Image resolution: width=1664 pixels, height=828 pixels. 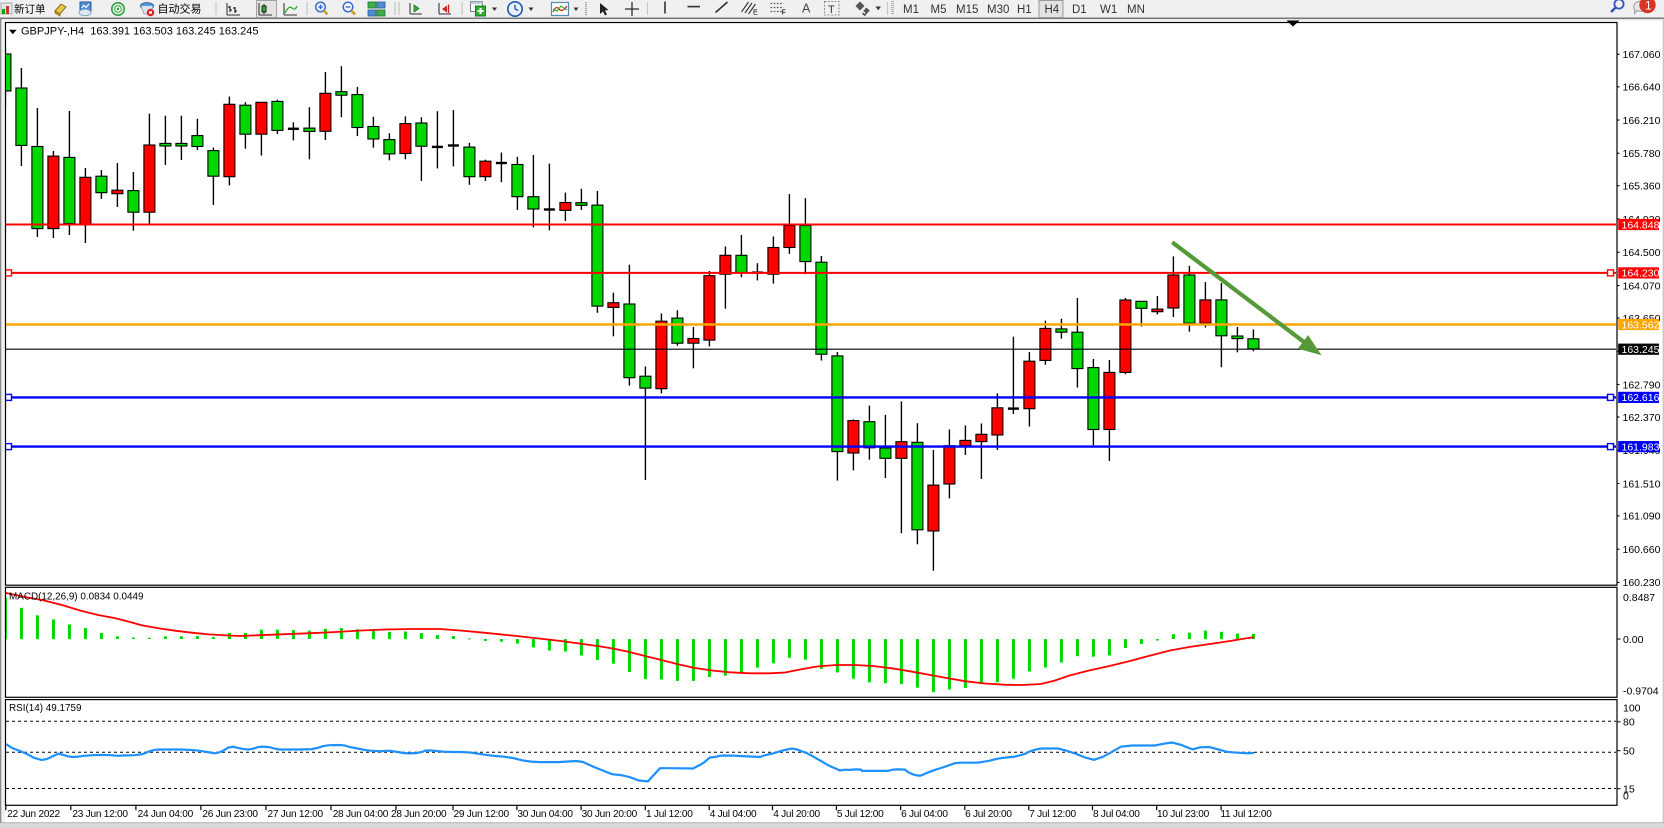 I want to click on svg-text: 0, so click(x=1626, y=797).